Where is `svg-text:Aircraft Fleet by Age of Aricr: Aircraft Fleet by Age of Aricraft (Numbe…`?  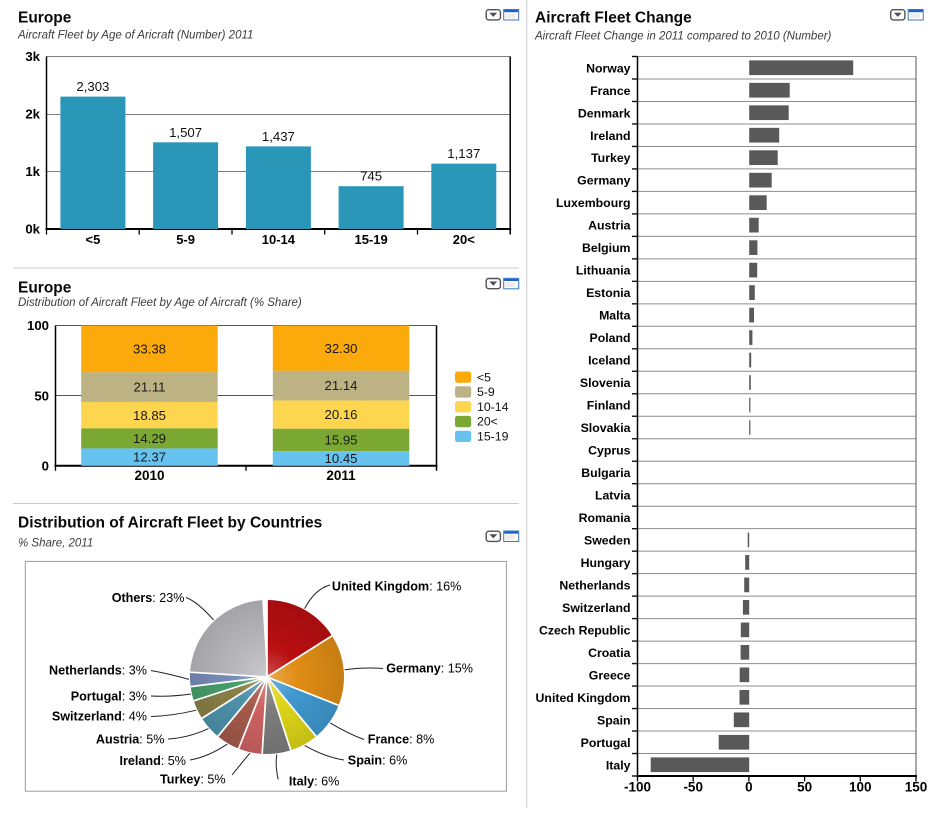 svg-text:Aircraft Fleet by Age of Aricr: Aircraft Fleet by Age of Aricraft (Numbe… is located at coordinates (135, 36).